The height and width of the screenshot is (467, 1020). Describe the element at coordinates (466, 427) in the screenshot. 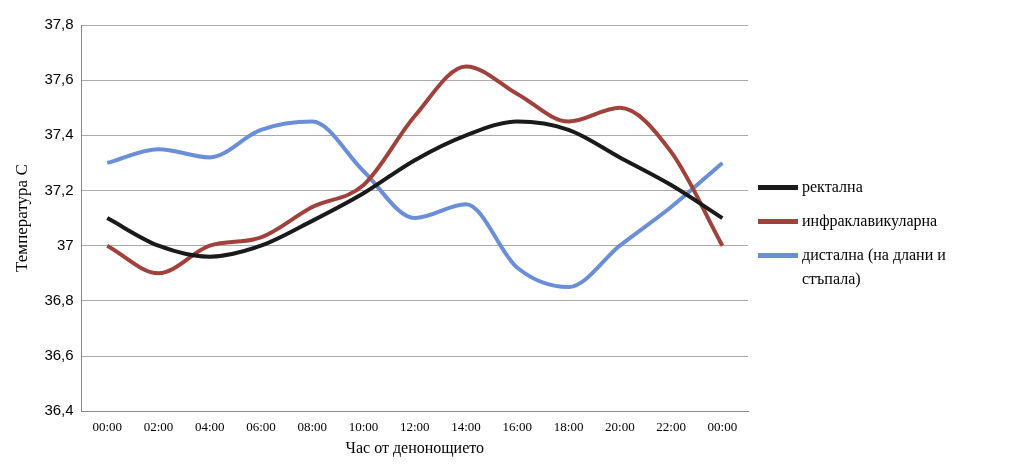

I see `x-tick-label: 14:00` at that location.